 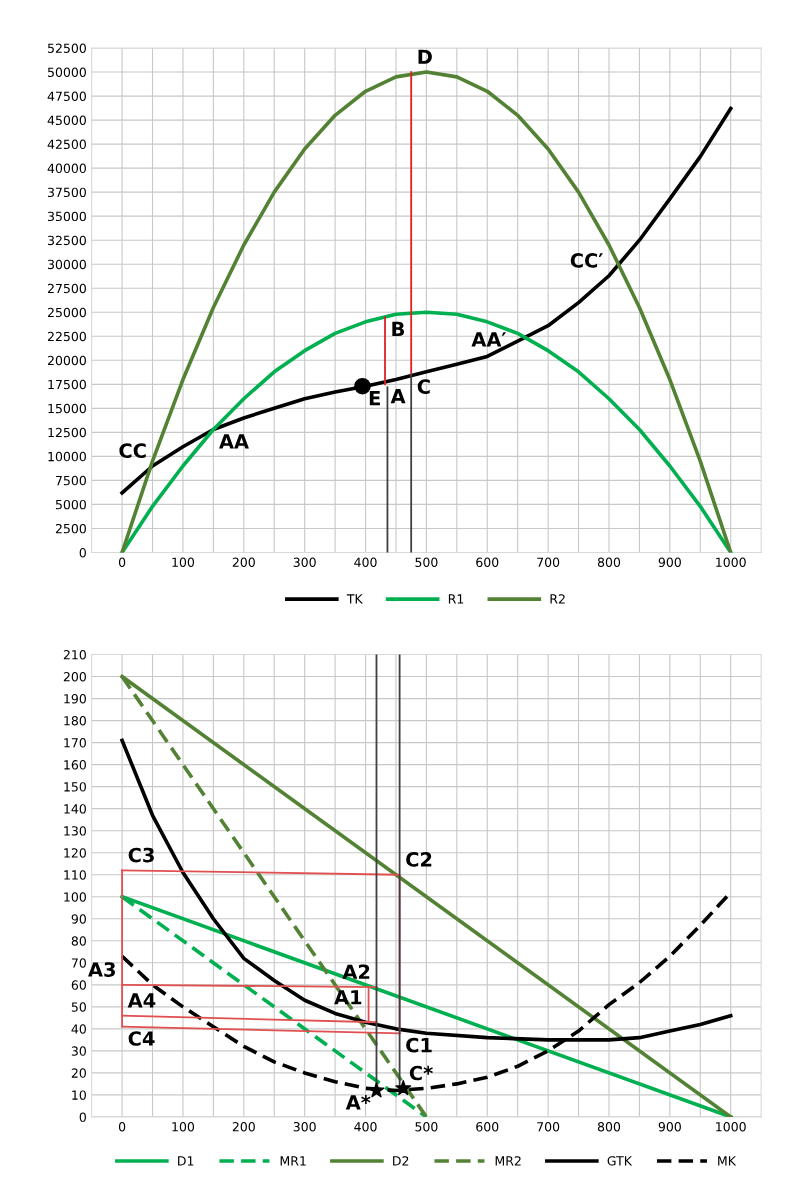 What do you see at coordinates (66, 216) in the screenshot?
I see `y-tick-label: 35000` at bounding box center [66, 216].